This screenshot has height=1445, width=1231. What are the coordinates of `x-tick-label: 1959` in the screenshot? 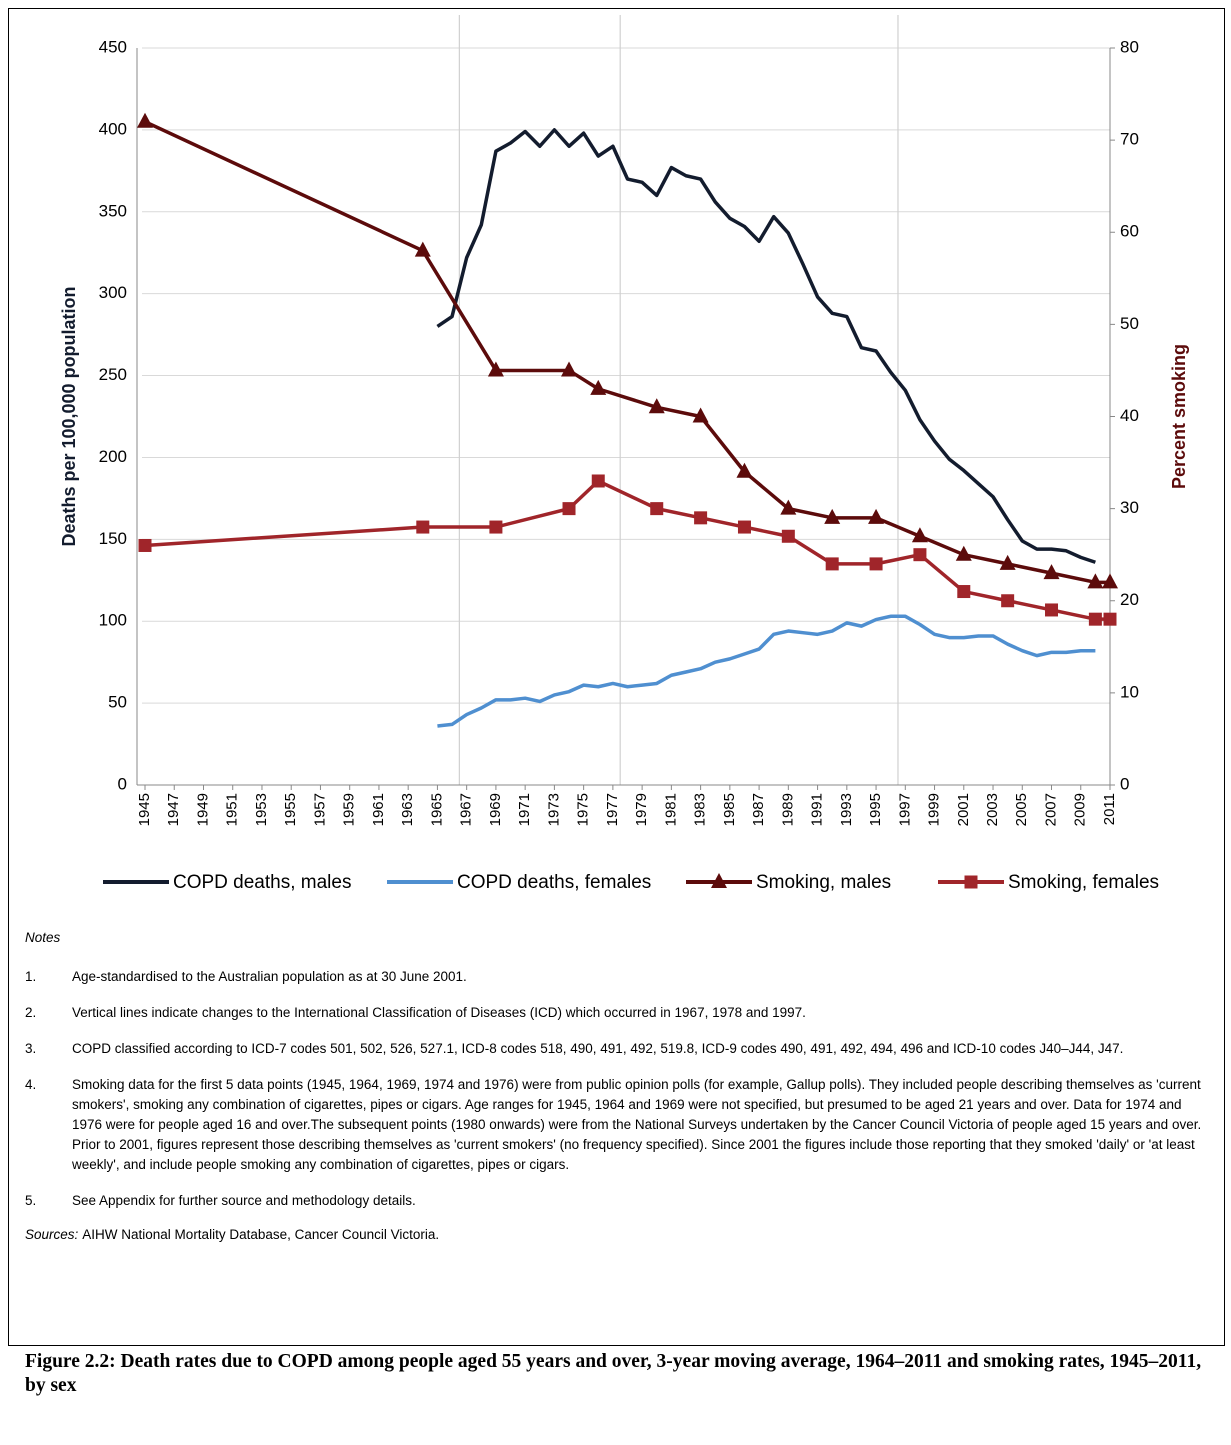 It's located at (349, 809).